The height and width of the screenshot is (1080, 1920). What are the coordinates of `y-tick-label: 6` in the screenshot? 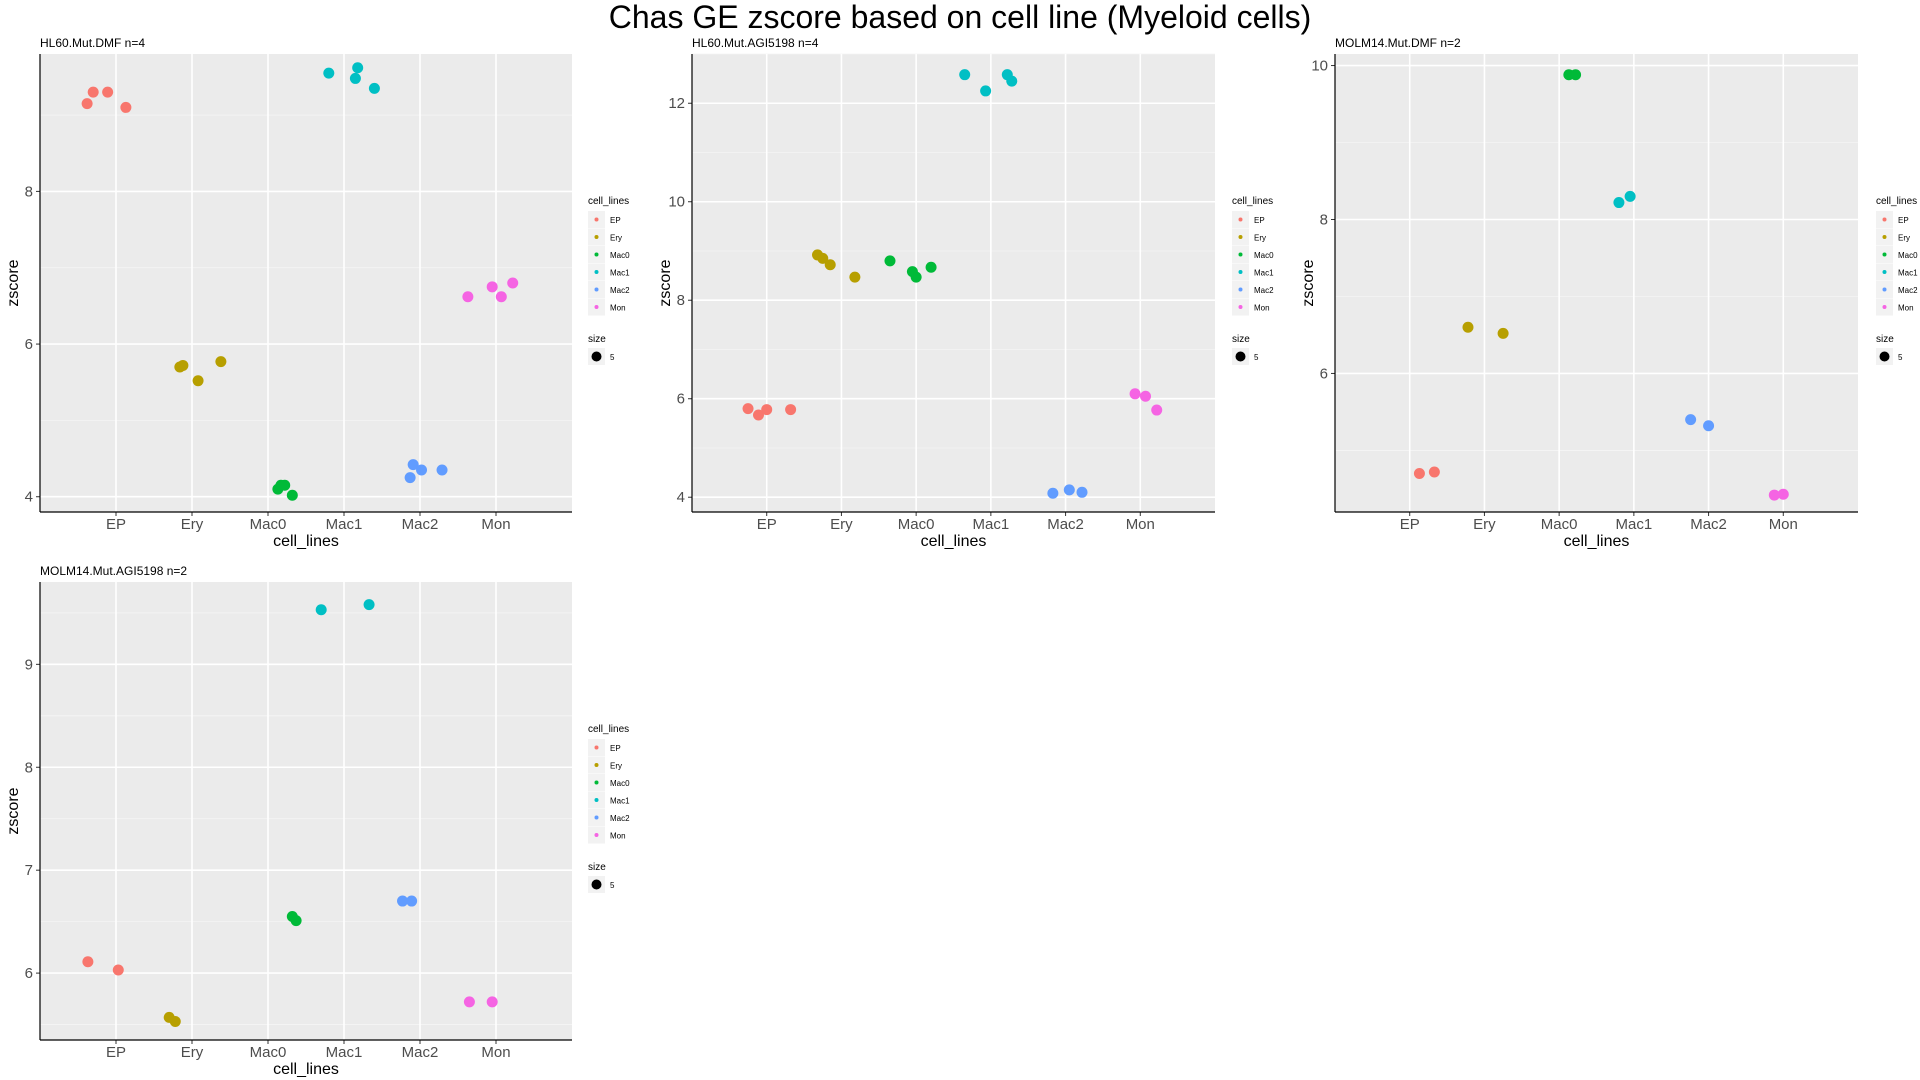 It's located at (1324, 373).